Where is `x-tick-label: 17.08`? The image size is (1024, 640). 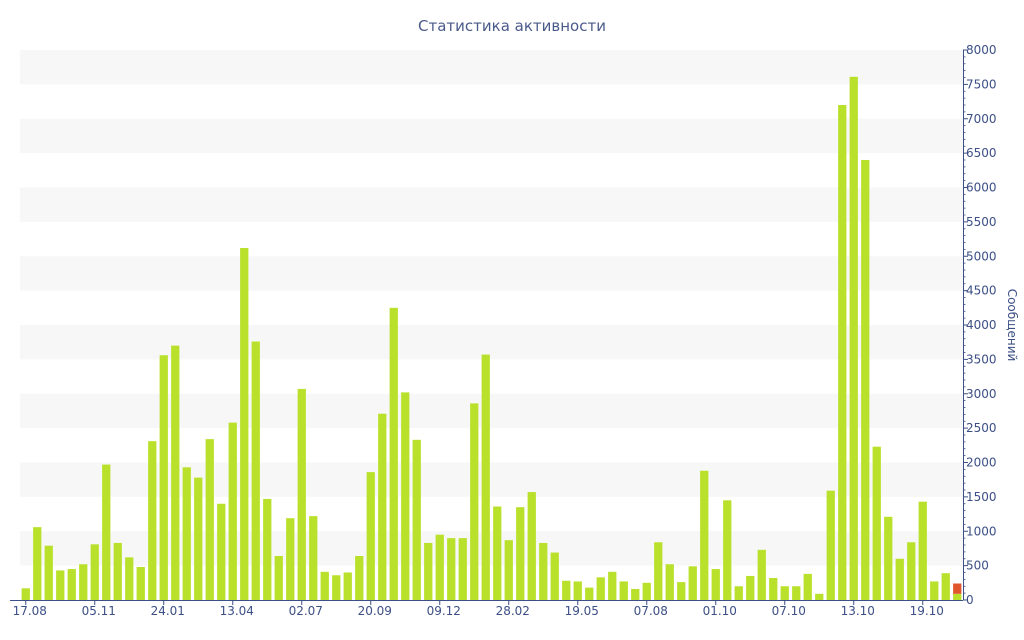
x-tick-label: 17.08 is located at coordinates (30, 611).